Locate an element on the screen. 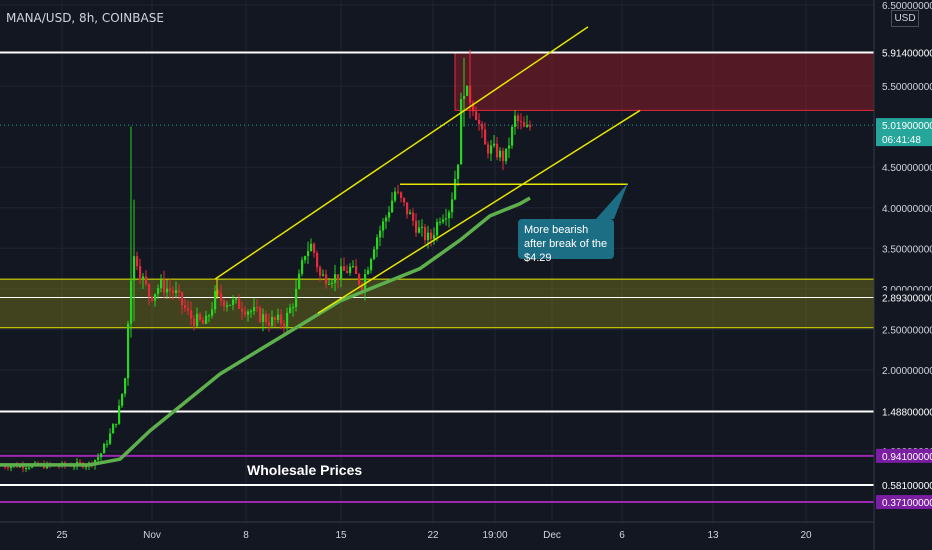 The width and height of the screenshot is (932, 550). support-zone is located at coordinates (437, 303).